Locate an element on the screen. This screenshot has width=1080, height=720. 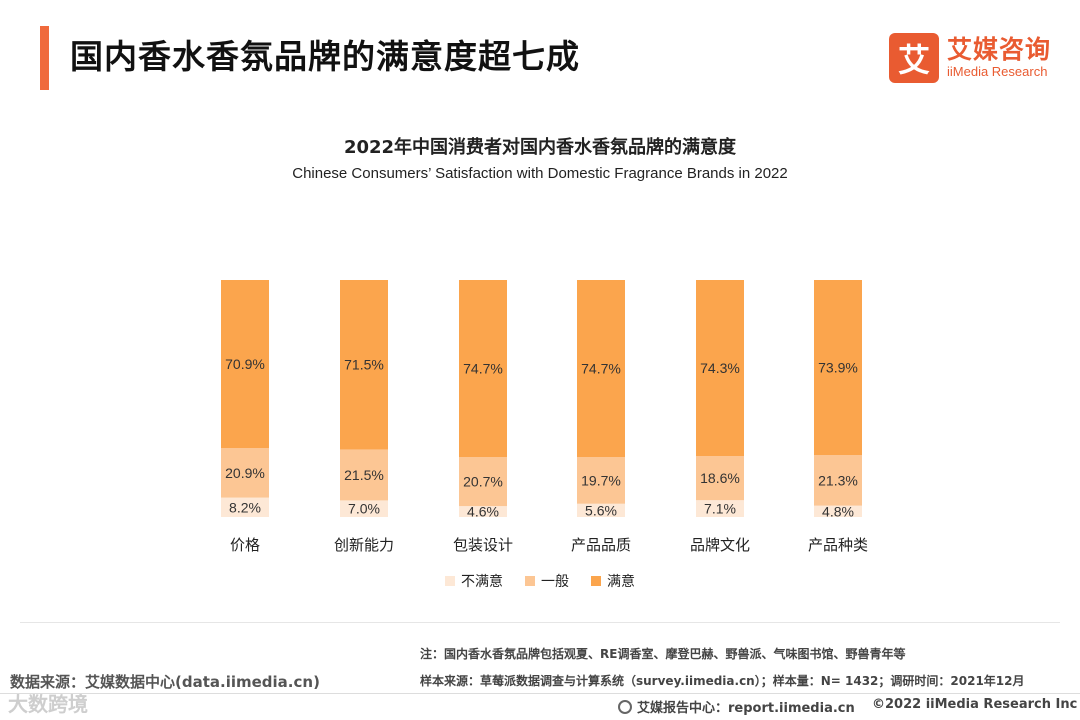
legend-item-satisfied: 满意 is located at coordinates (613, 581).